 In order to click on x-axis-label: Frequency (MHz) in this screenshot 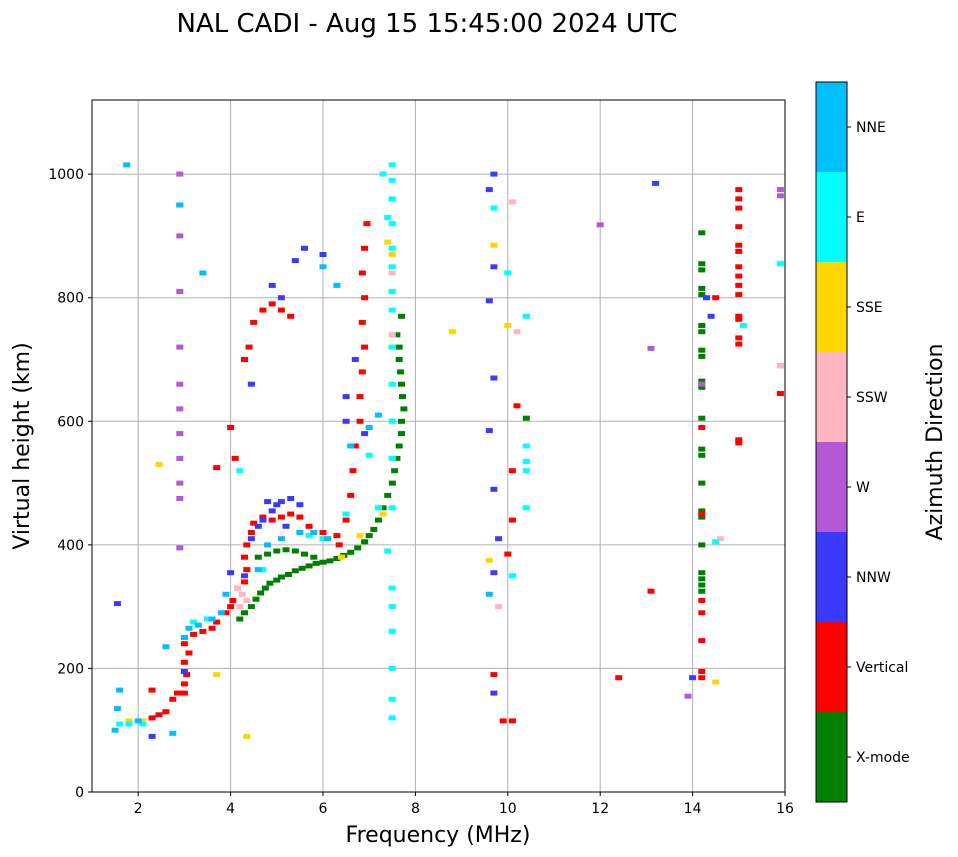, I will do `click(438, 835)`.